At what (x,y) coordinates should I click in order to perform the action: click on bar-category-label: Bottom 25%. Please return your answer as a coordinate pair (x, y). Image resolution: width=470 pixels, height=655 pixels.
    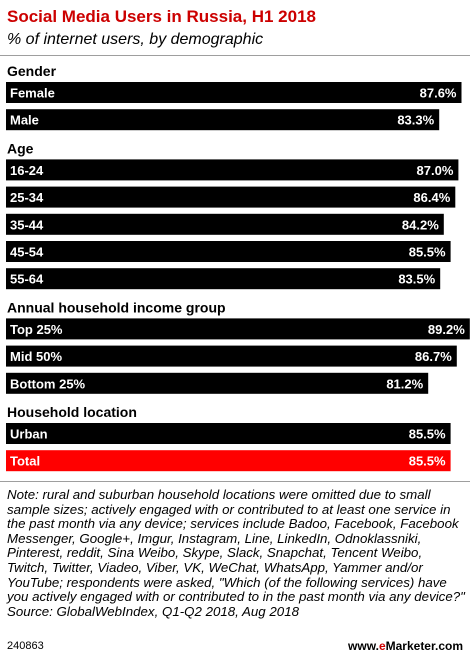
    Looking at the image, I should click on (48, 383).